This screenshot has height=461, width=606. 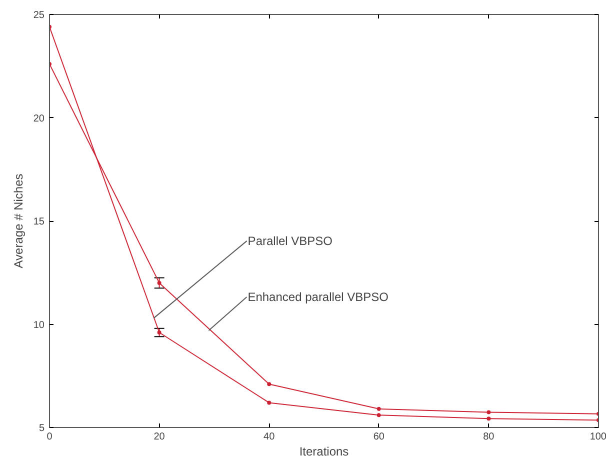 What do you see at coordinates (379, 437) in the screenshot?
I see `x-tick-label: 60` at bounding box center [379, 437].